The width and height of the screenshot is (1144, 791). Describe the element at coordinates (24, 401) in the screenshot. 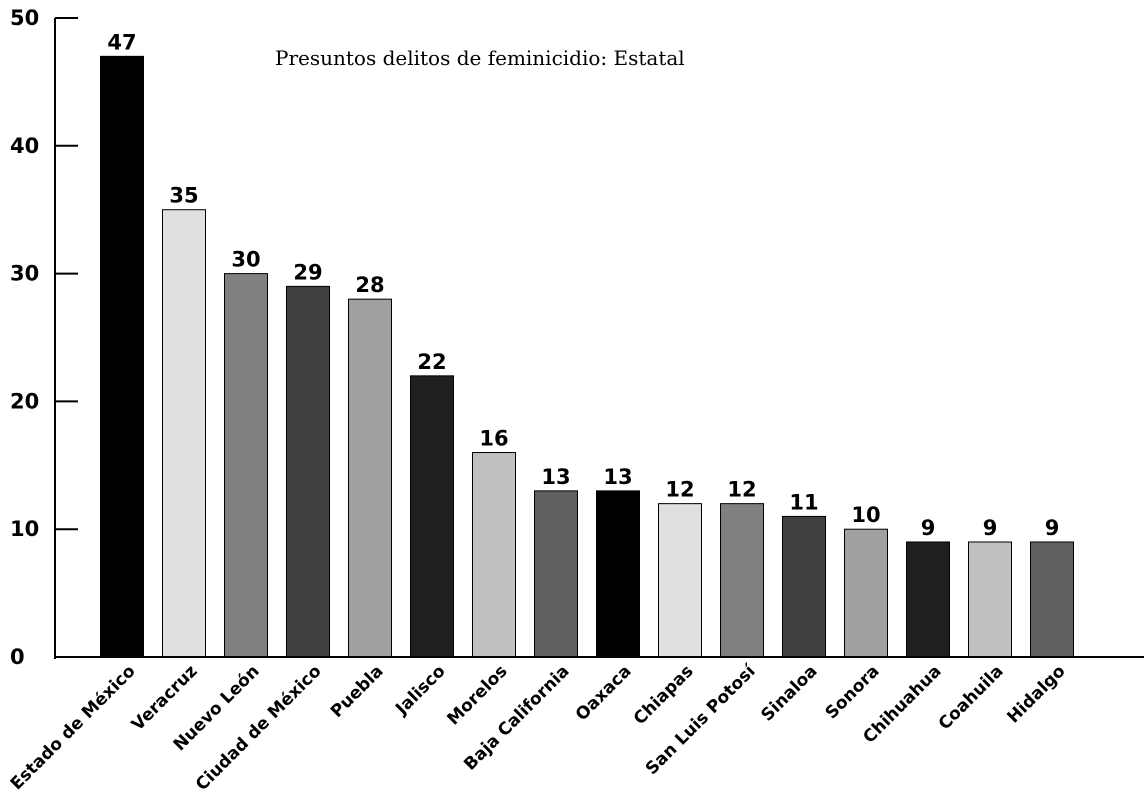

I see `y-tick-label: 20` at that location.